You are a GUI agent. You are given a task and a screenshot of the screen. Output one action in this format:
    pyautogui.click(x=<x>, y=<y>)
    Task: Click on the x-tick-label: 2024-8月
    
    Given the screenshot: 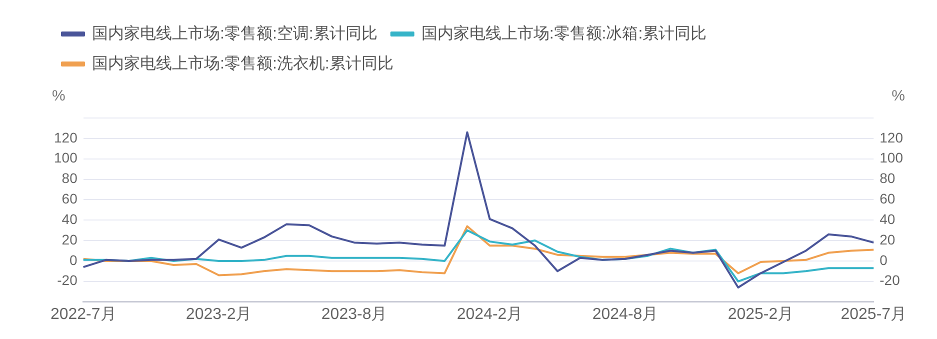 What is the action you would take?
    pyautogui.click(x=625, y=314)
    